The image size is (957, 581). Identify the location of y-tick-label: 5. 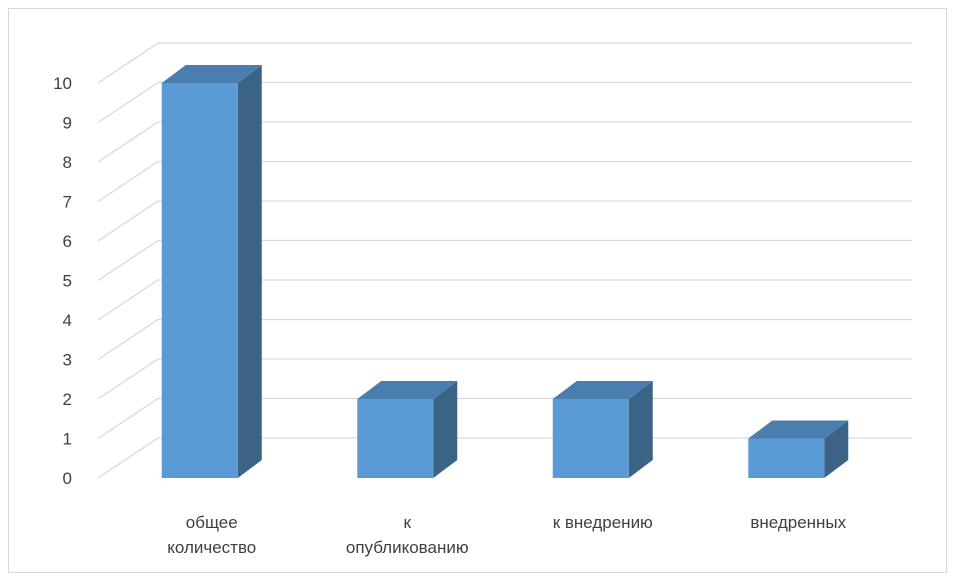
(67, 281).